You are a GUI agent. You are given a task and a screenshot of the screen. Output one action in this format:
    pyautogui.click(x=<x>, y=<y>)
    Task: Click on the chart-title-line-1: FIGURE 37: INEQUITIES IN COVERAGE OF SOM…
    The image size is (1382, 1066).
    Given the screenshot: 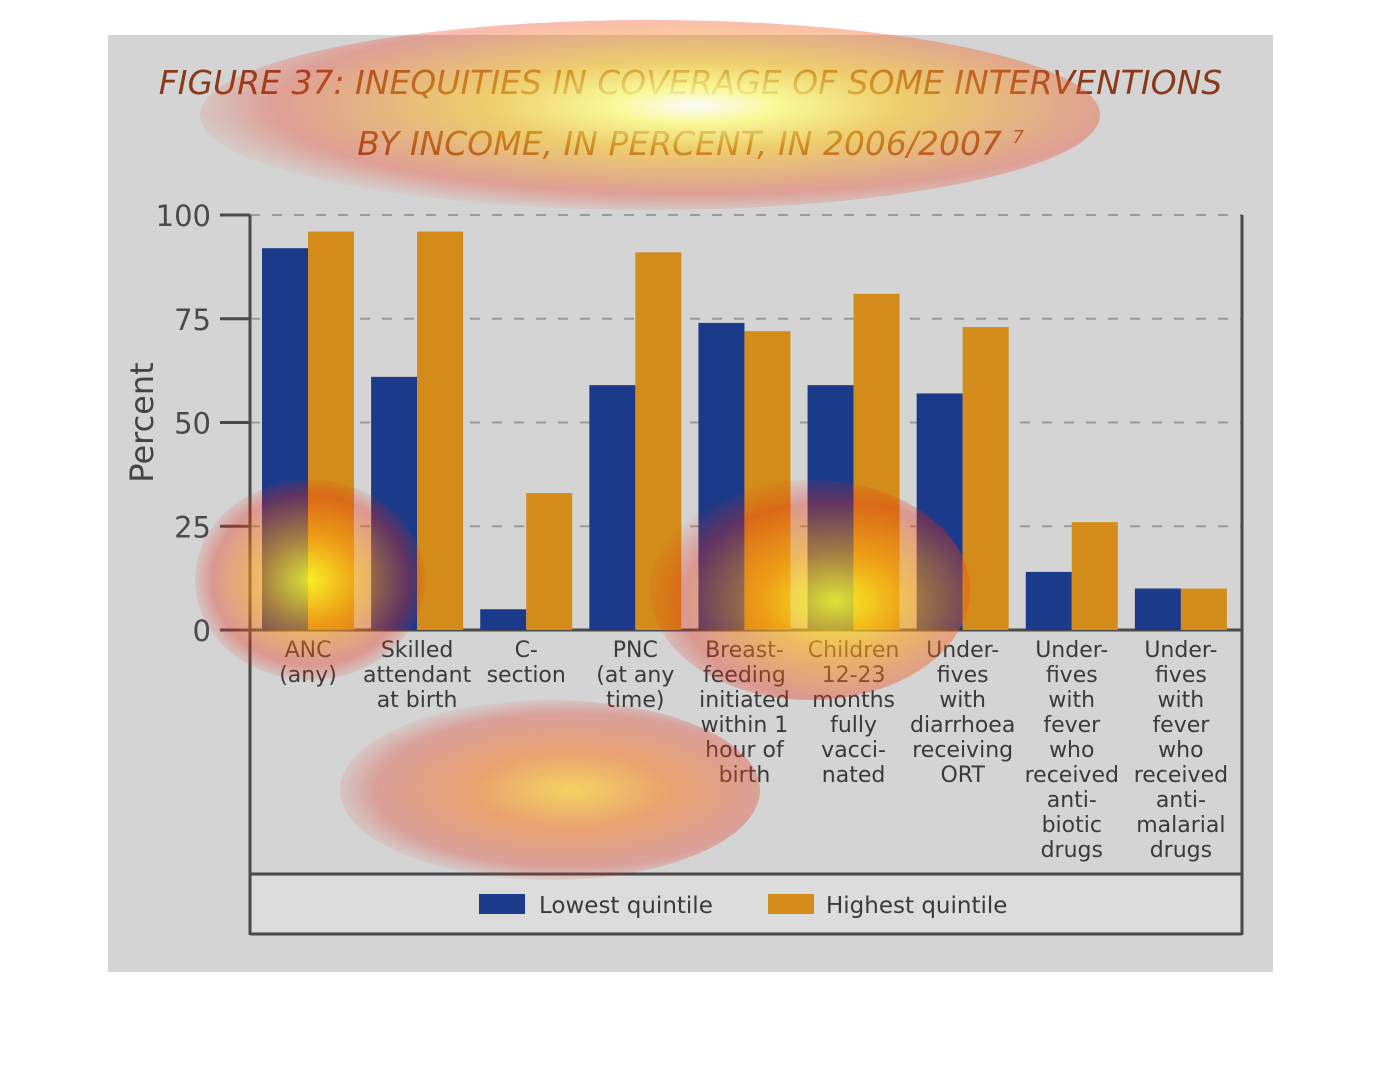 What is the action you would take?
    pyautogui.click(x=690, y=82)
    